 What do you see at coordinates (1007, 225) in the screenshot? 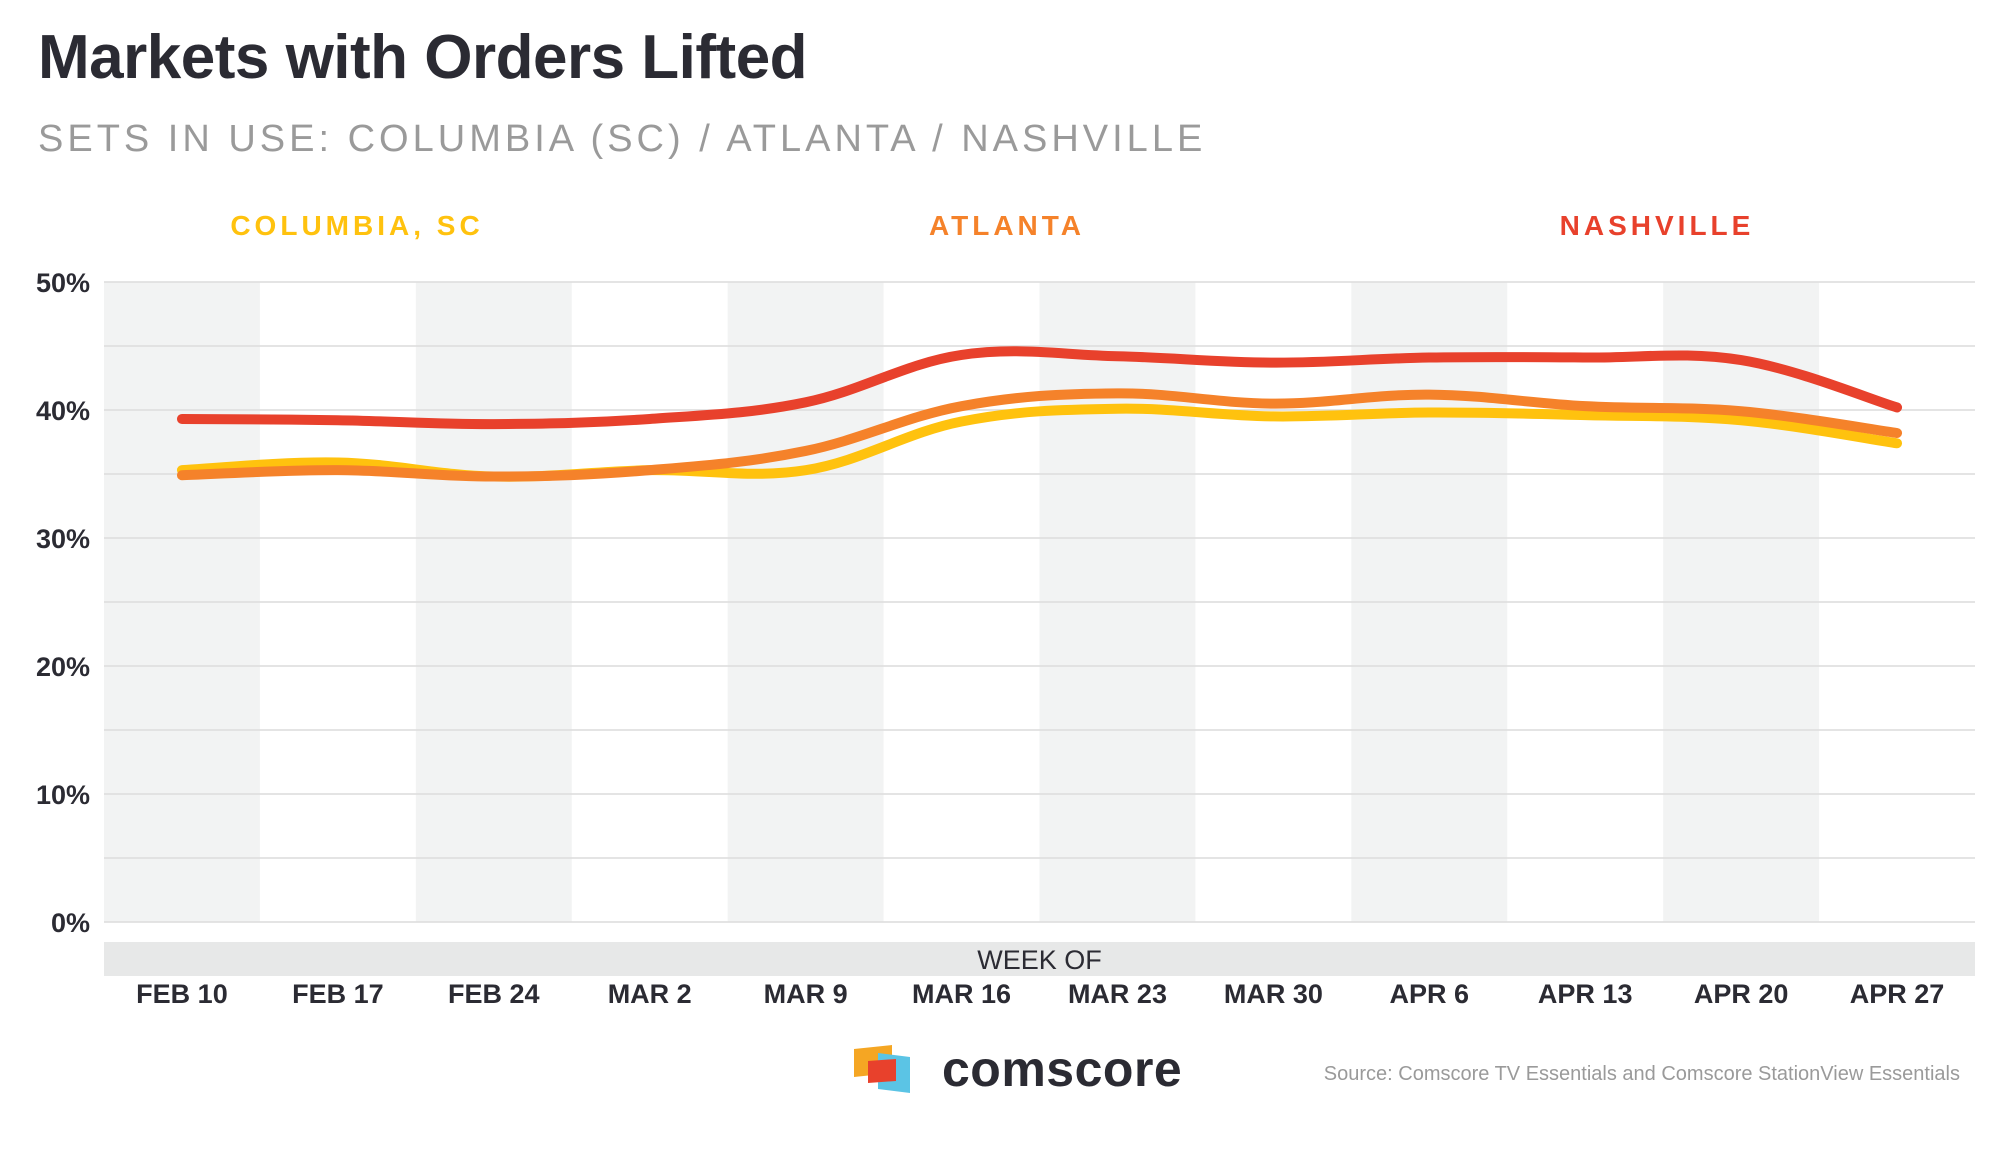
I see `legend-item-atlanta: ATLANTA` at bounding box center [1007, 225].